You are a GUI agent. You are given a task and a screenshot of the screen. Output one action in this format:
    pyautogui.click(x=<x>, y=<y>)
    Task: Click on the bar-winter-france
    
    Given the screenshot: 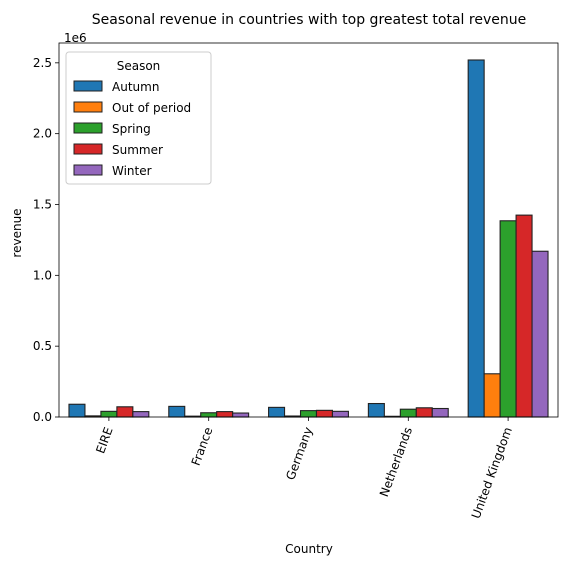 What is the action you would take?
    pyautogui.click(x=241, y=415)
    